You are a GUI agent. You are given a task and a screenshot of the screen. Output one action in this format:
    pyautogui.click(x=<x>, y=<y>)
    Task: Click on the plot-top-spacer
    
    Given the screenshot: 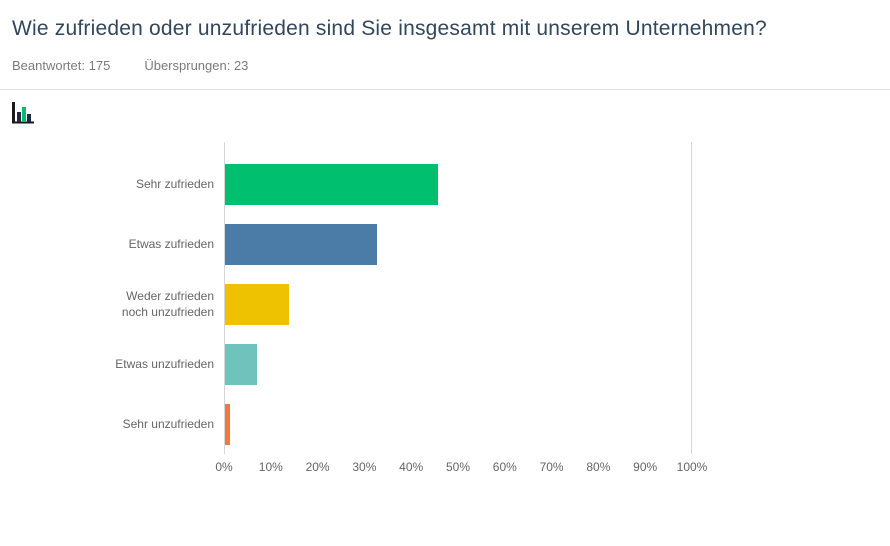 What is the action you would take?
    pyautogui.click(x=451, y=148)
    